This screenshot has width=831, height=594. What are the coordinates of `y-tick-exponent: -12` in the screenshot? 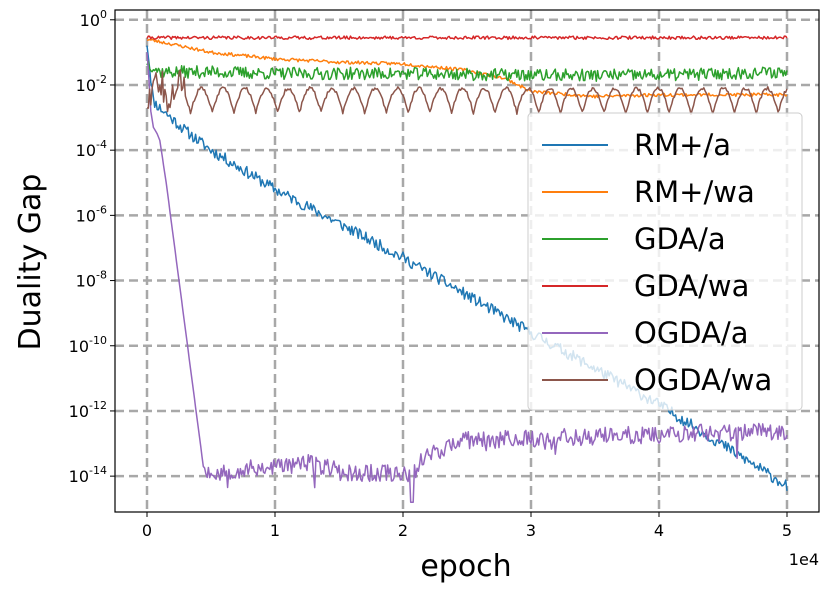 It's located at (98, 405).